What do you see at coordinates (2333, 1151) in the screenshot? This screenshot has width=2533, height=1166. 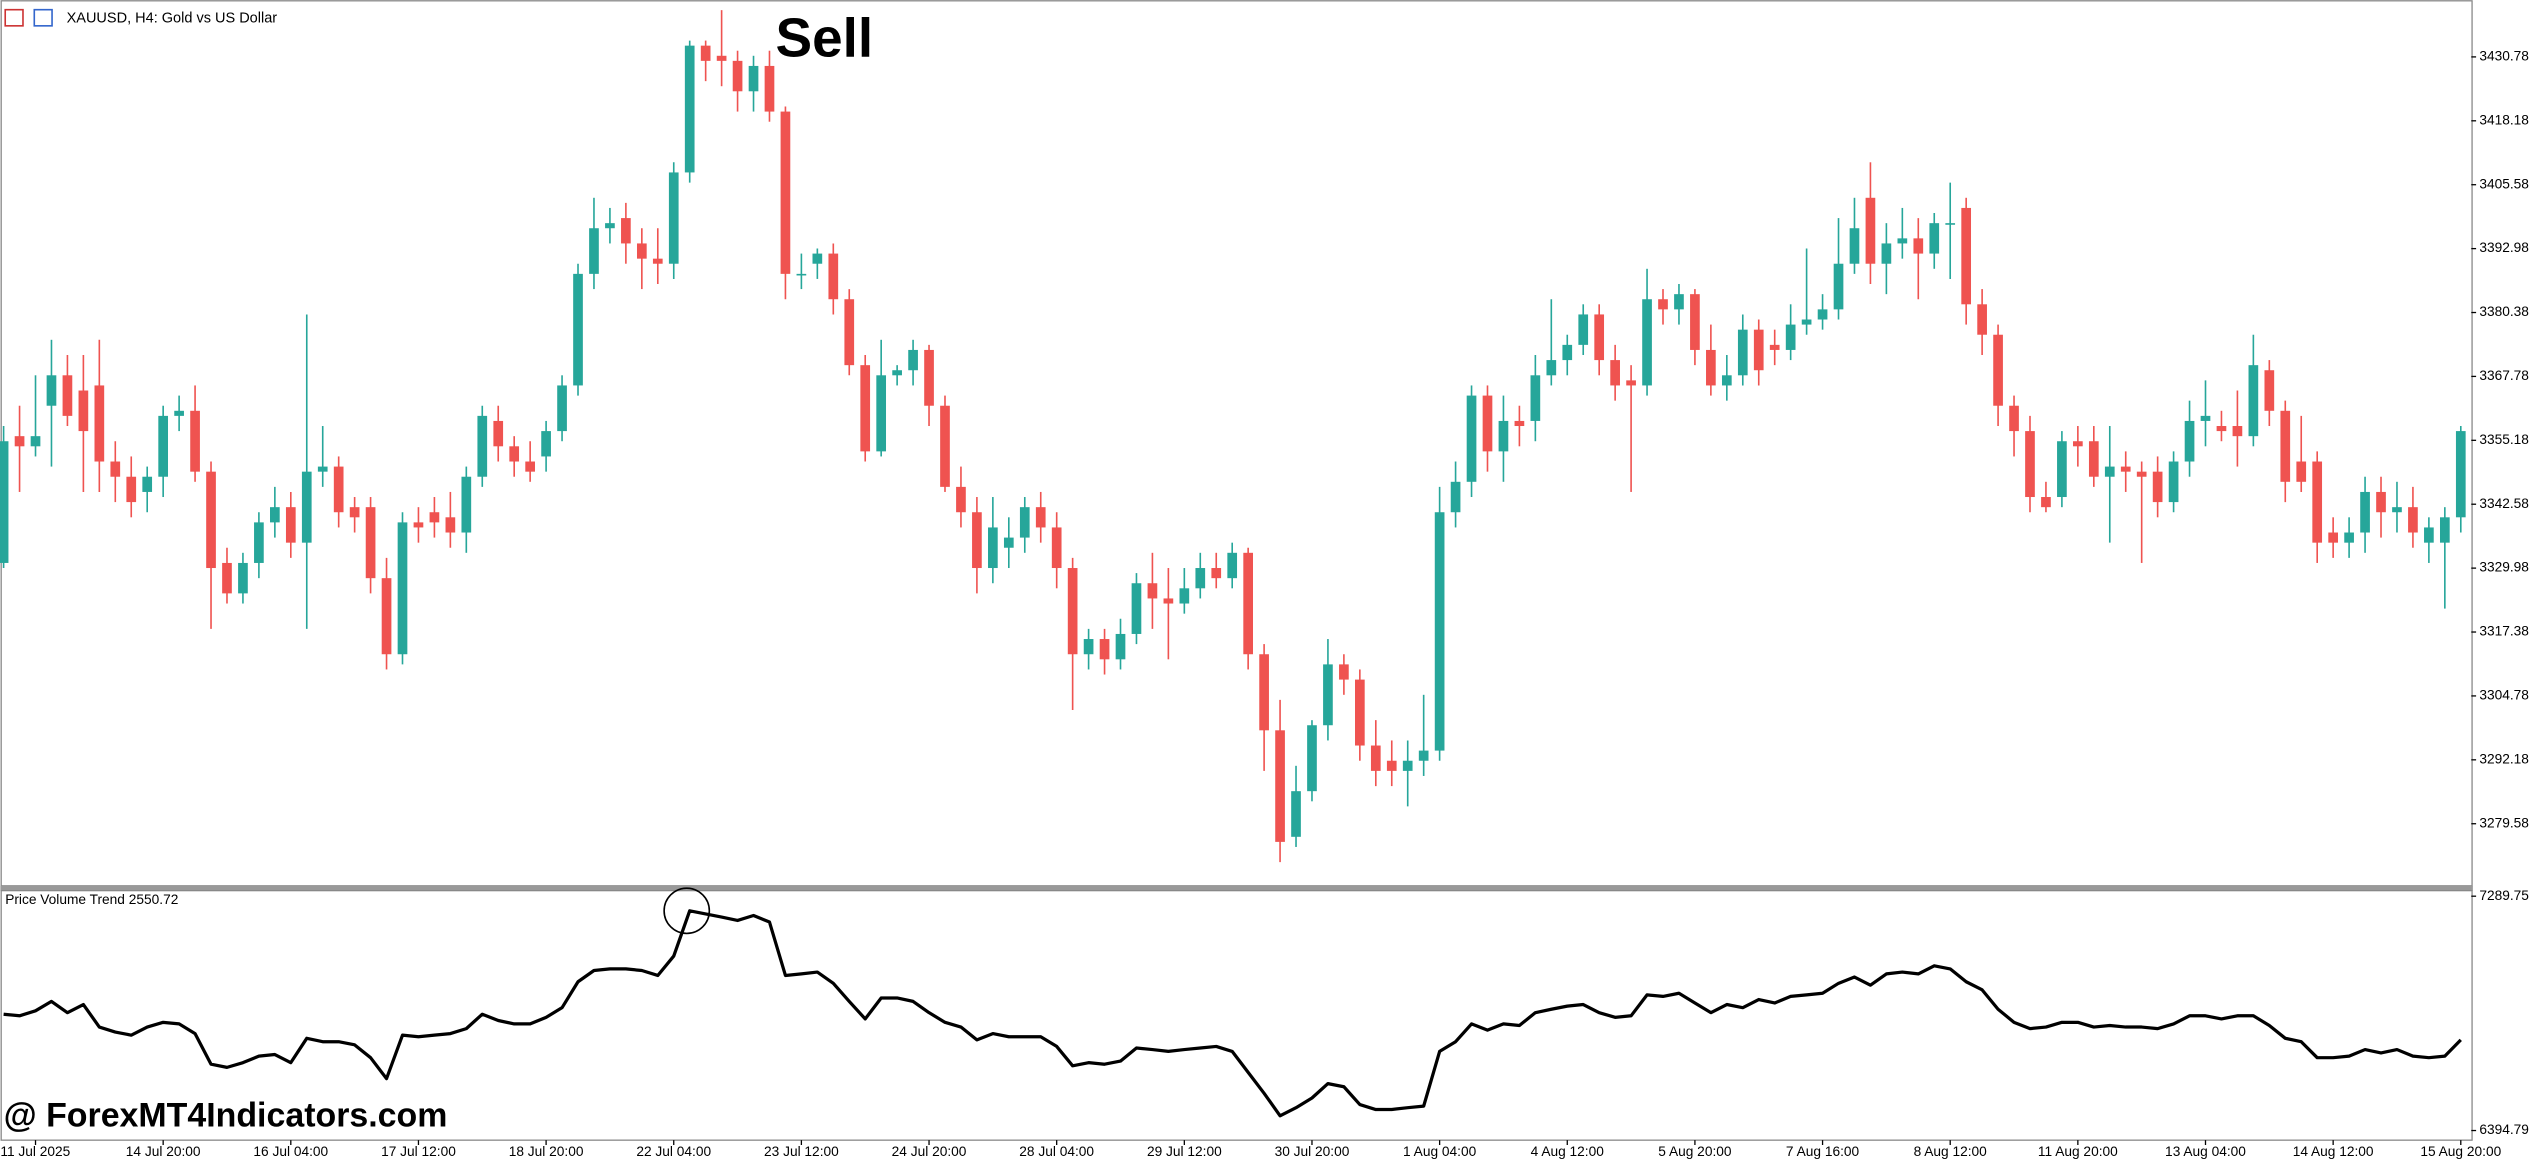 I see `x-tick-label: 14 Aug 12:00` at bounding box center [2333, 1151].